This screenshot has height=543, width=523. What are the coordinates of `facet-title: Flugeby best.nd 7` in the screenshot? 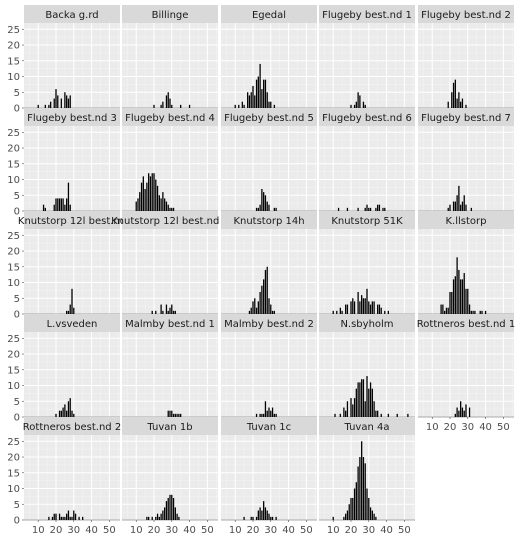 It's located at (466, 118).